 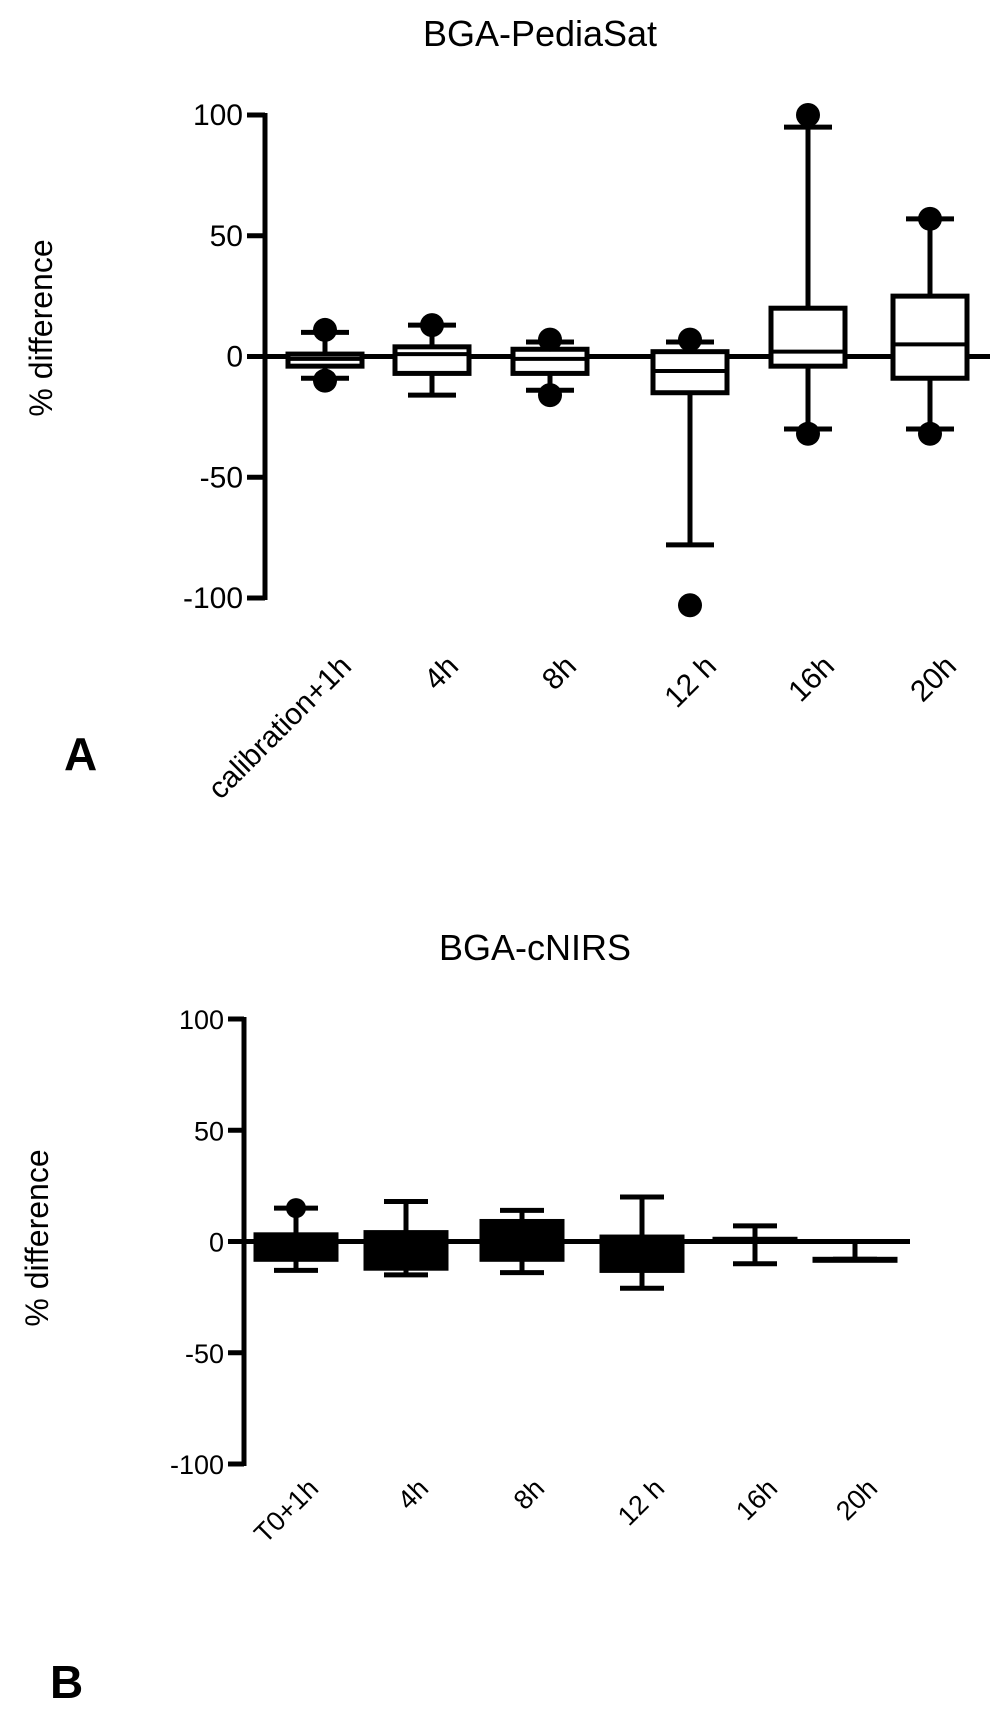 What do you see at coordinates (441, 673) in the screenshot?
I see `chart-a-category-label: 4h` at bounding box center [441, 673].